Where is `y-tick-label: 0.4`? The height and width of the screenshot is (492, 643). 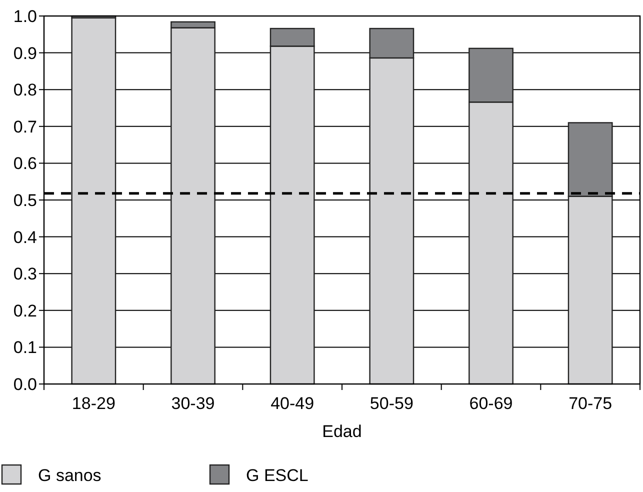
y-tick-label: 0.4 is located at coordinates (25, 237).